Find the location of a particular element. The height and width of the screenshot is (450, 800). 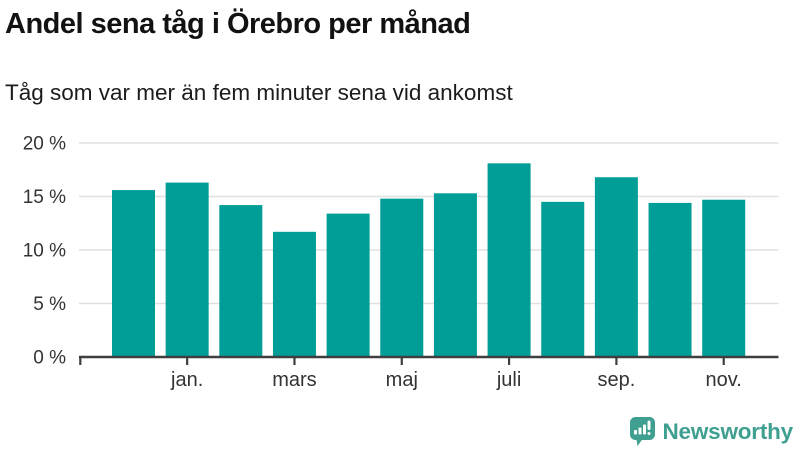

x-tick-label: sep. is located at coordinates (616, 380).